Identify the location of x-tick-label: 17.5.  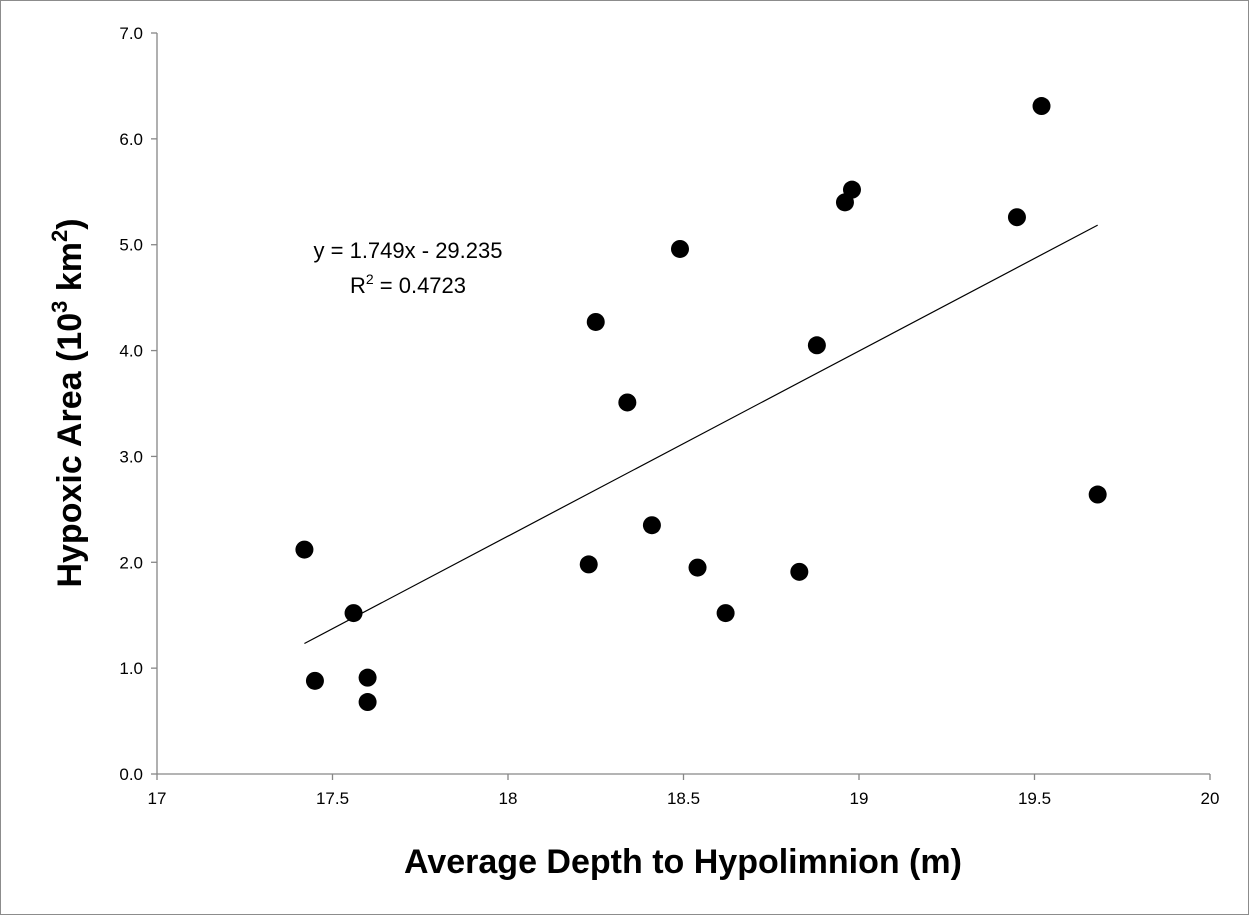
(332, 798).